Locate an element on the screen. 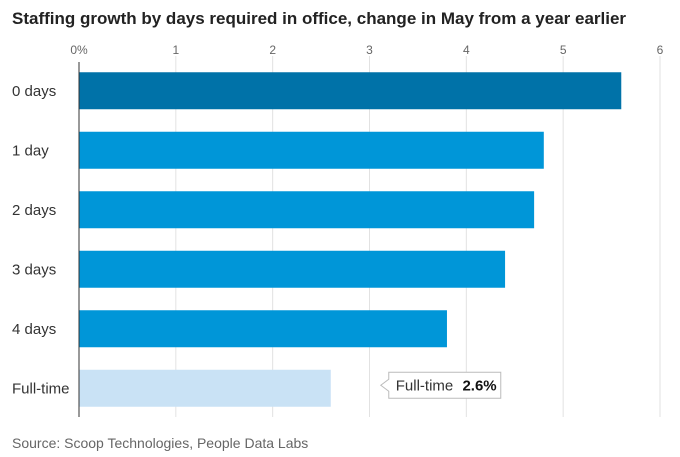 The image size is (680, 457). bar-0-days is located at coordinates (350, 91).